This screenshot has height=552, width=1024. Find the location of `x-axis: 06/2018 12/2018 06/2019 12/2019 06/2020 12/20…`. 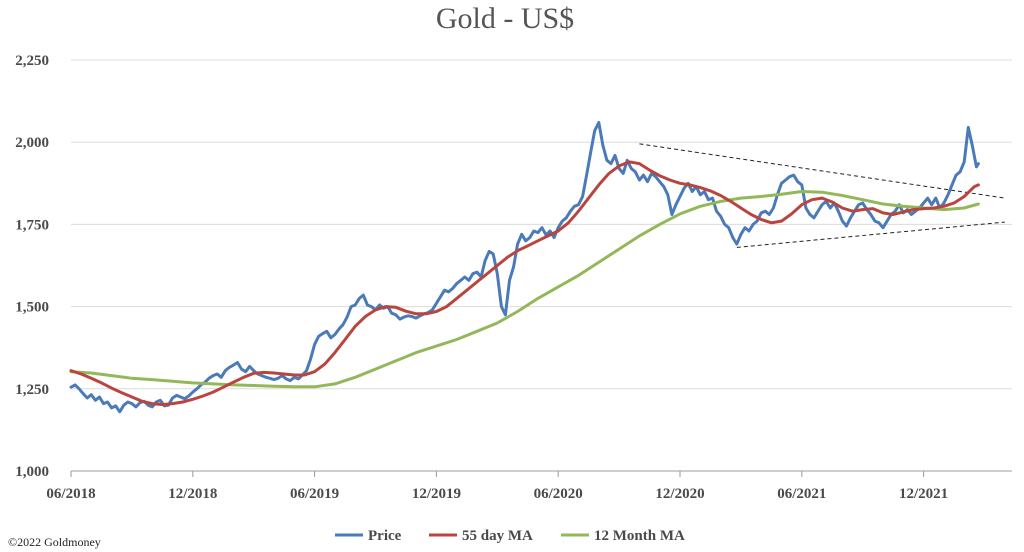

x-axis: 06/2018 12/2018 06/2019 12/2019 06/2020 12/20… is located at coordinates (529, 486).